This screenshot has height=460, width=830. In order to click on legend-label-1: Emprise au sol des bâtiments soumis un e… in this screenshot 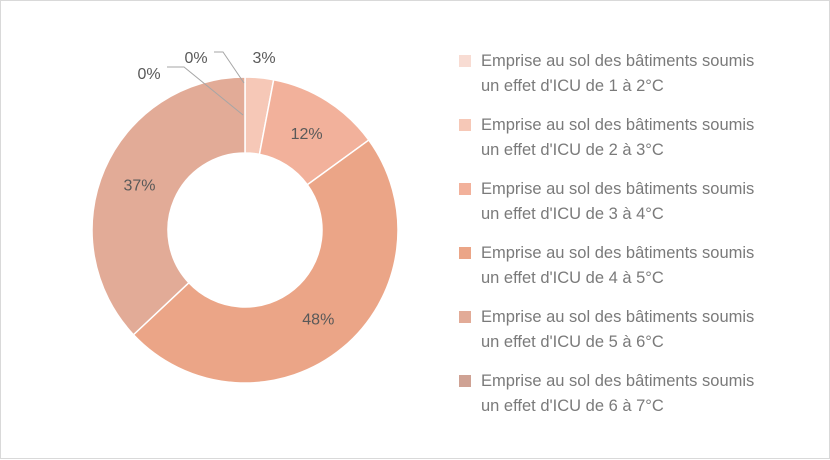, I will do `click(618, 73)`.